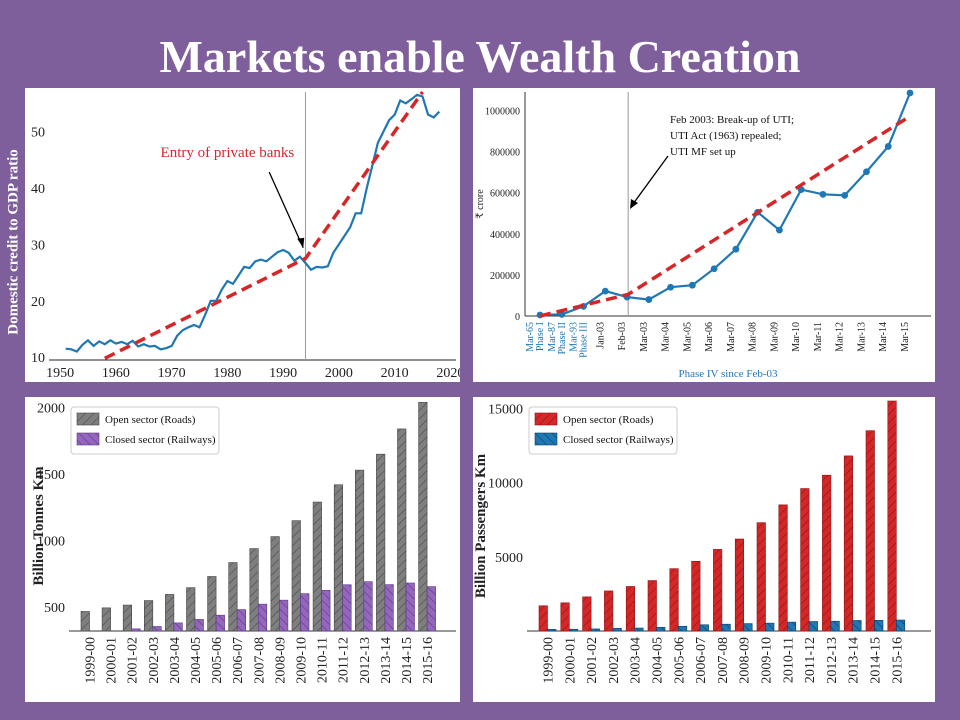 The height and width of the screenshot is (720, 960). Describe the element at coordinates (395, 373) in the screenshot. I see `credit-x-tick-label: 2010` at that location.